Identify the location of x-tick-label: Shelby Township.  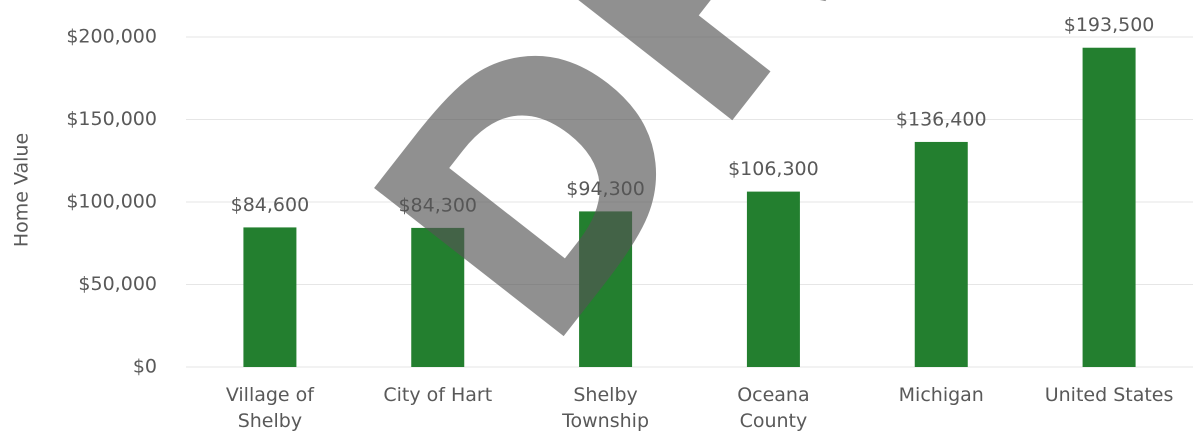
(606, 408).